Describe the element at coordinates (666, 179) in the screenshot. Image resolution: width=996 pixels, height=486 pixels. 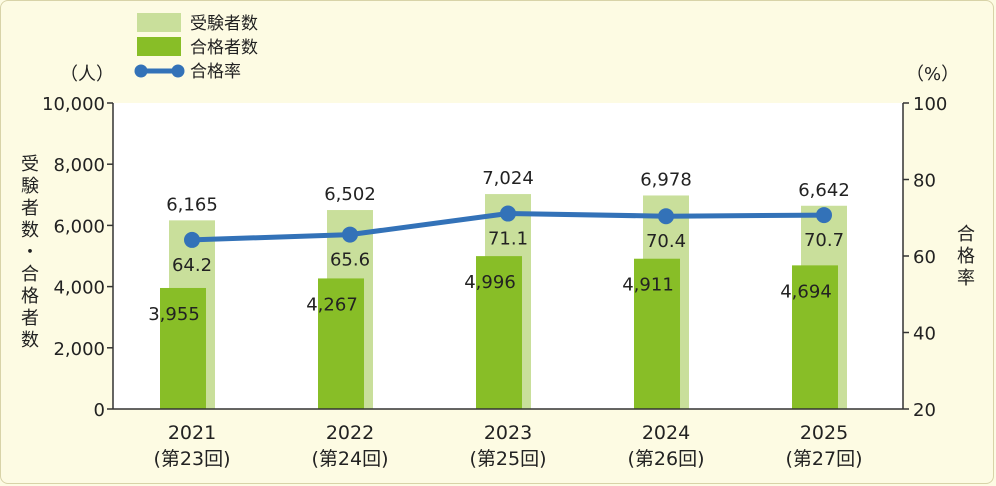
I see `applicants-value-label: 6,978` at that location.